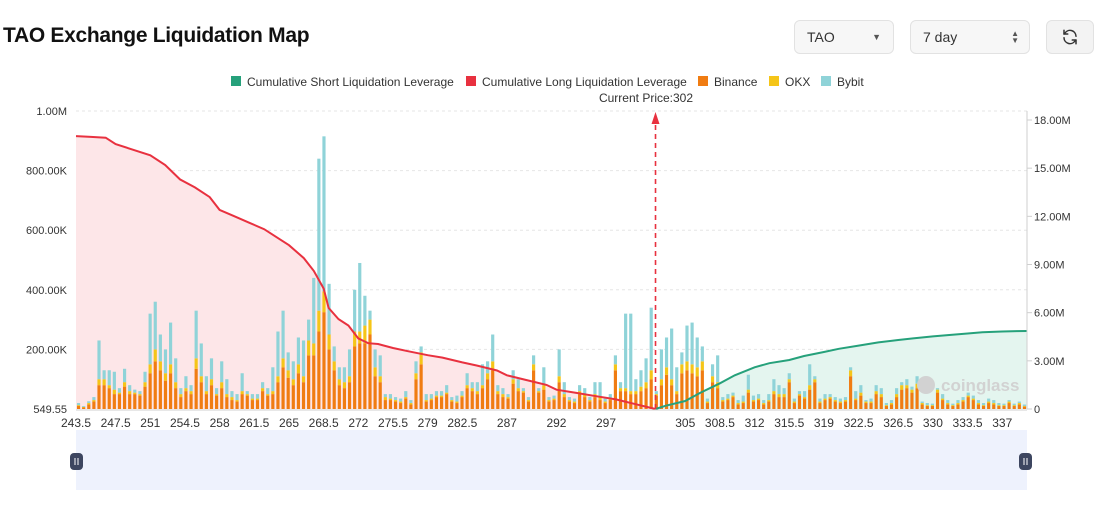 The image size is (1104, 509). Describe the element at coordinates (47, 172) in the screenshot. I see `y-left-tick-label: 800.00K` at that location.